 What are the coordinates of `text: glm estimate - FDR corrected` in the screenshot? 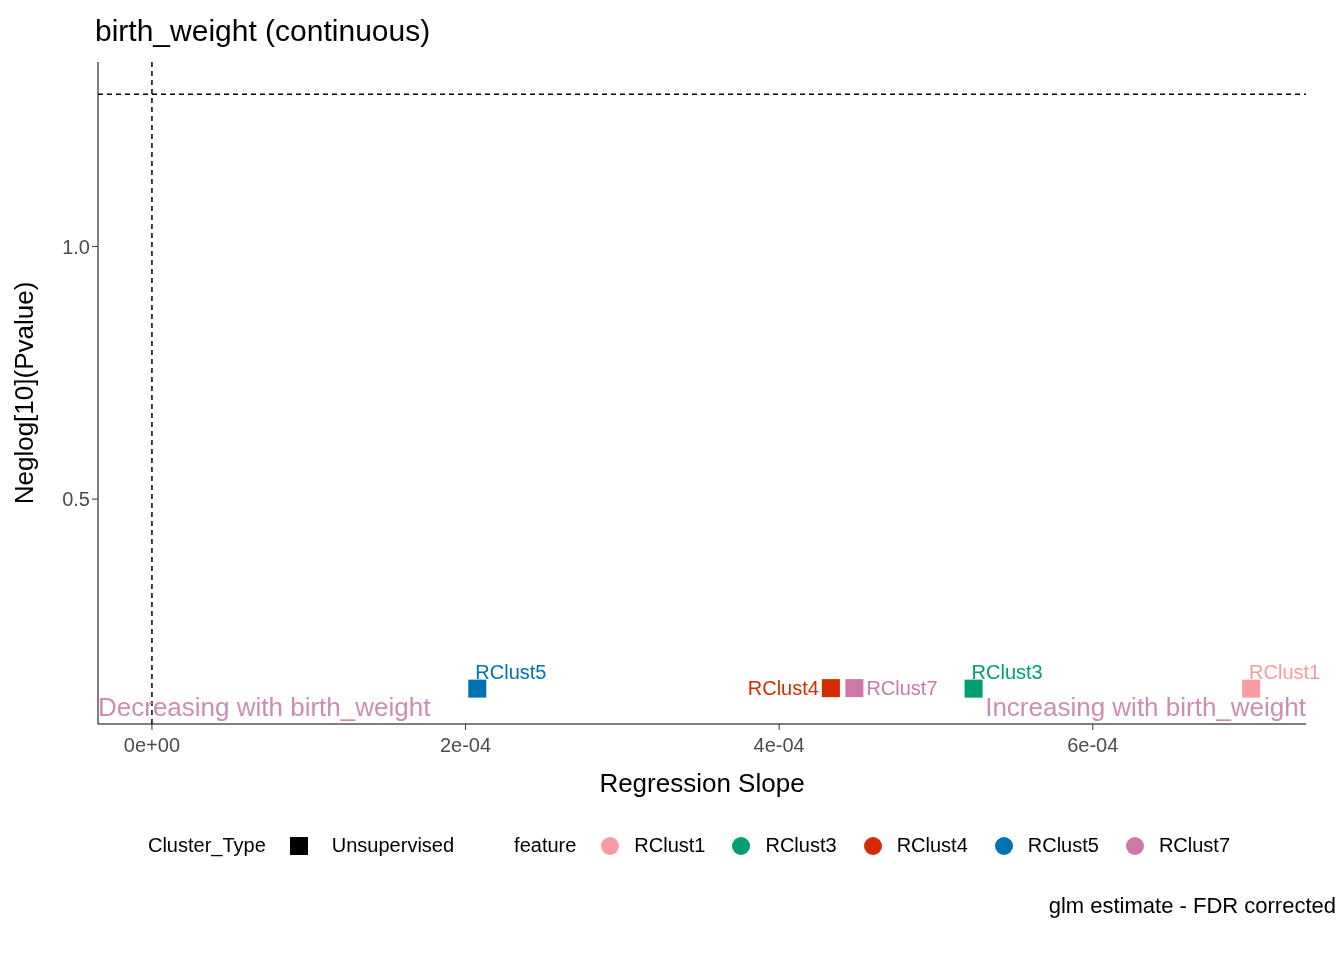 It's located at (1191, 906).